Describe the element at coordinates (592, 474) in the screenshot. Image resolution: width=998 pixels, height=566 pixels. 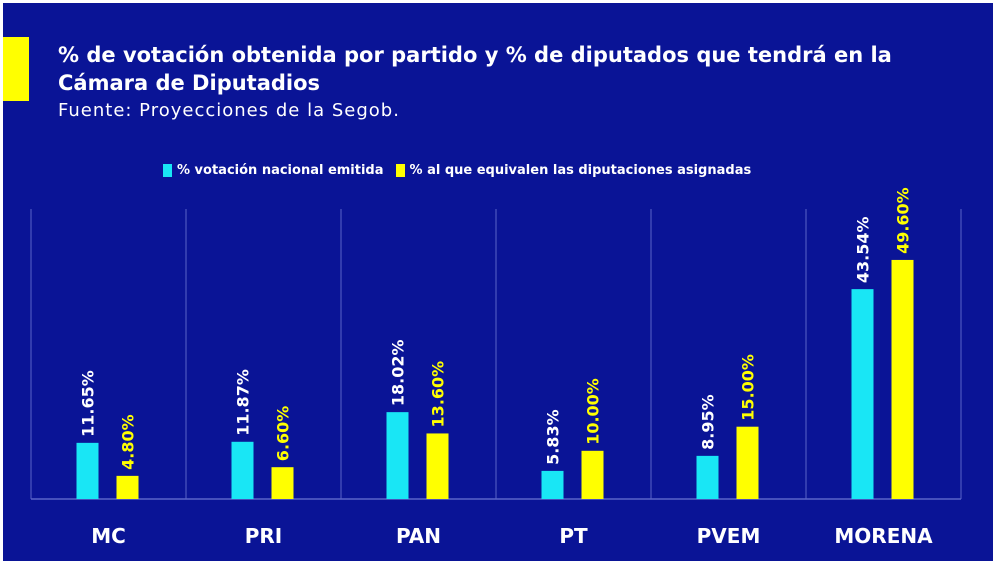
I see `bar-seats-pt` at that location.